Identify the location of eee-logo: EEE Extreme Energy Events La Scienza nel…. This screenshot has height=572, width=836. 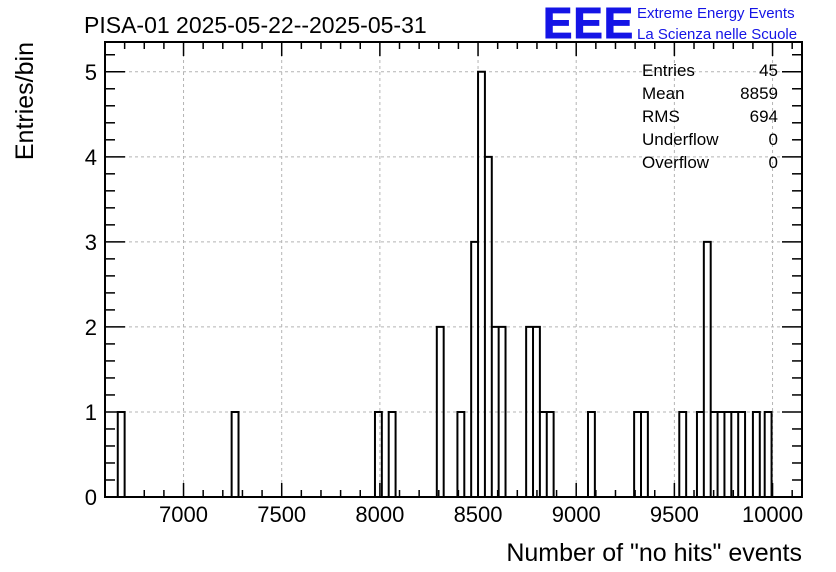
(670, 24).